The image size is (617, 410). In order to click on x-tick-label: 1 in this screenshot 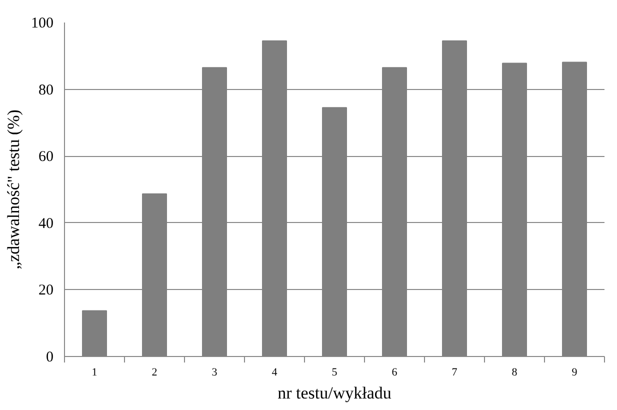, I will do `click(95, 372)`.